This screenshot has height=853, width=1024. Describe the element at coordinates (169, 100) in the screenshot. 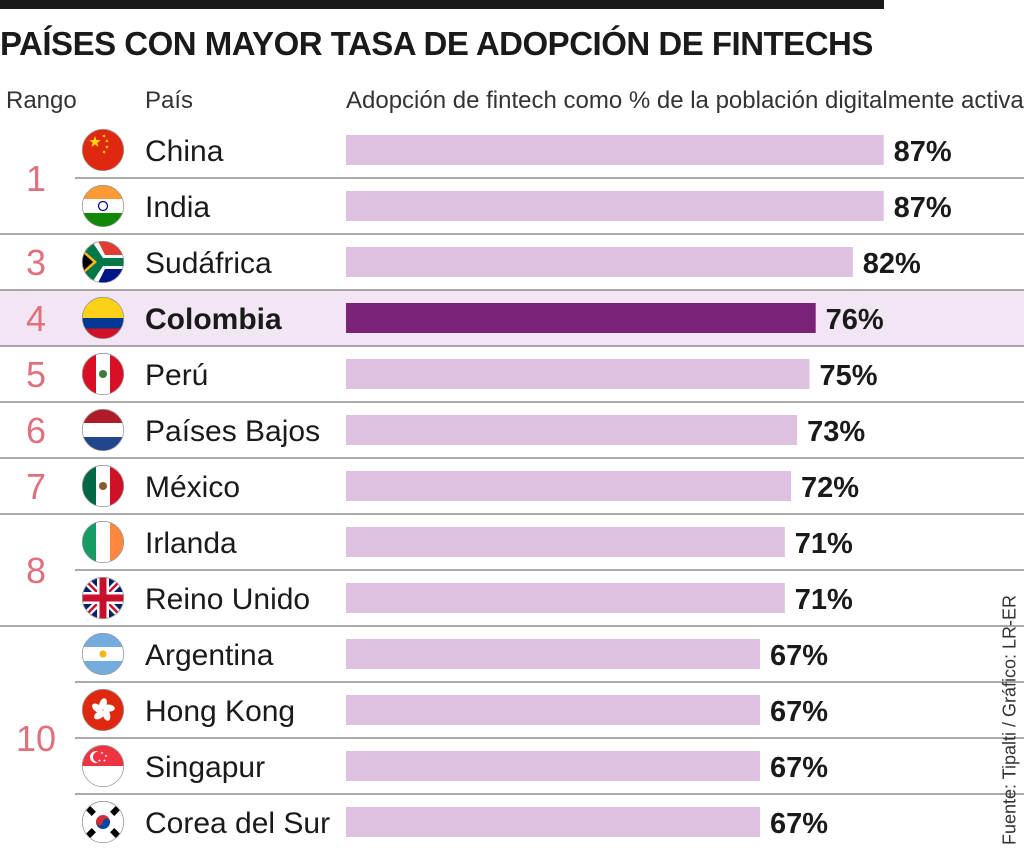

I see `country-column-header: País` at that location.